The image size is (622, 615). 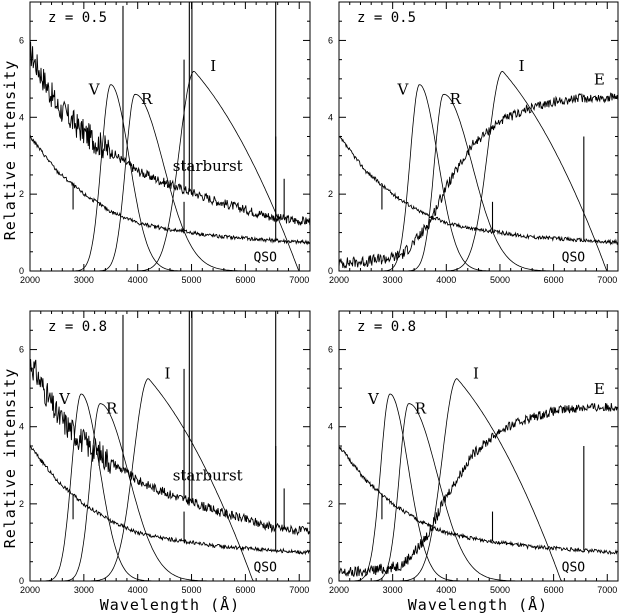 What do you see at coordinates (10, 458) in the screenshot?
I see `y-axis-label-bottom: Relative intensity` at bounding box center [10, 458].